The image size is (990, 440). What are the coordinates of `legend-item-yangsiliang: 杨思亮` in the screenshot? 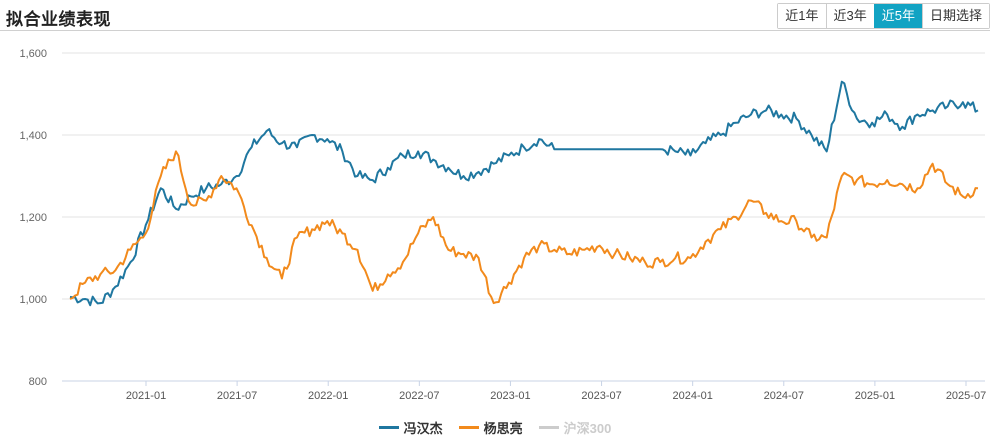 It's located at (490, 427).